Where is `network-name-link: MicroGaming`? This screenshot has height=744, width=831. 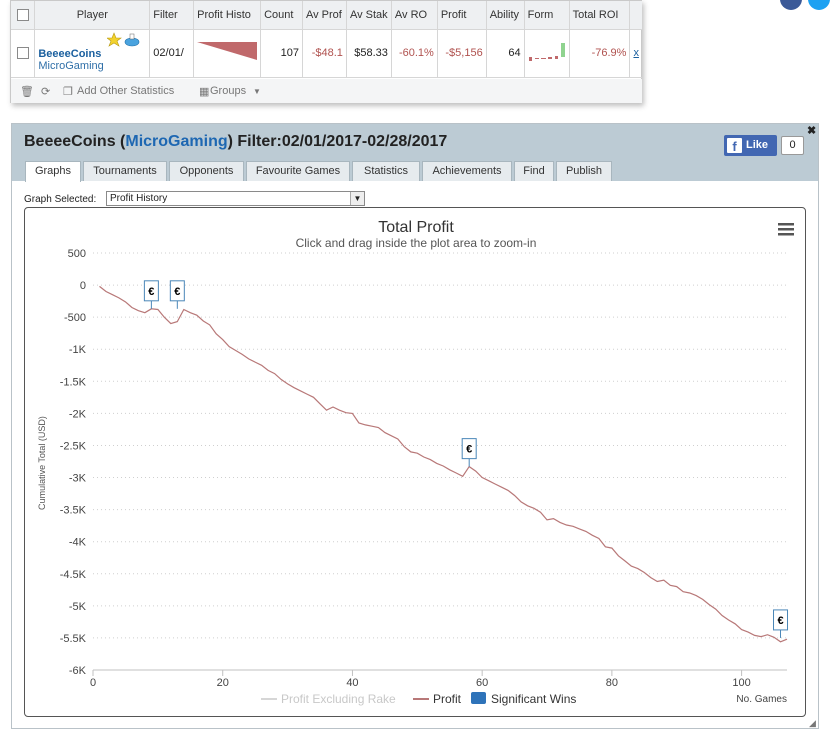 network-name-link: MicroGaming is located at coordinates (71, 66).